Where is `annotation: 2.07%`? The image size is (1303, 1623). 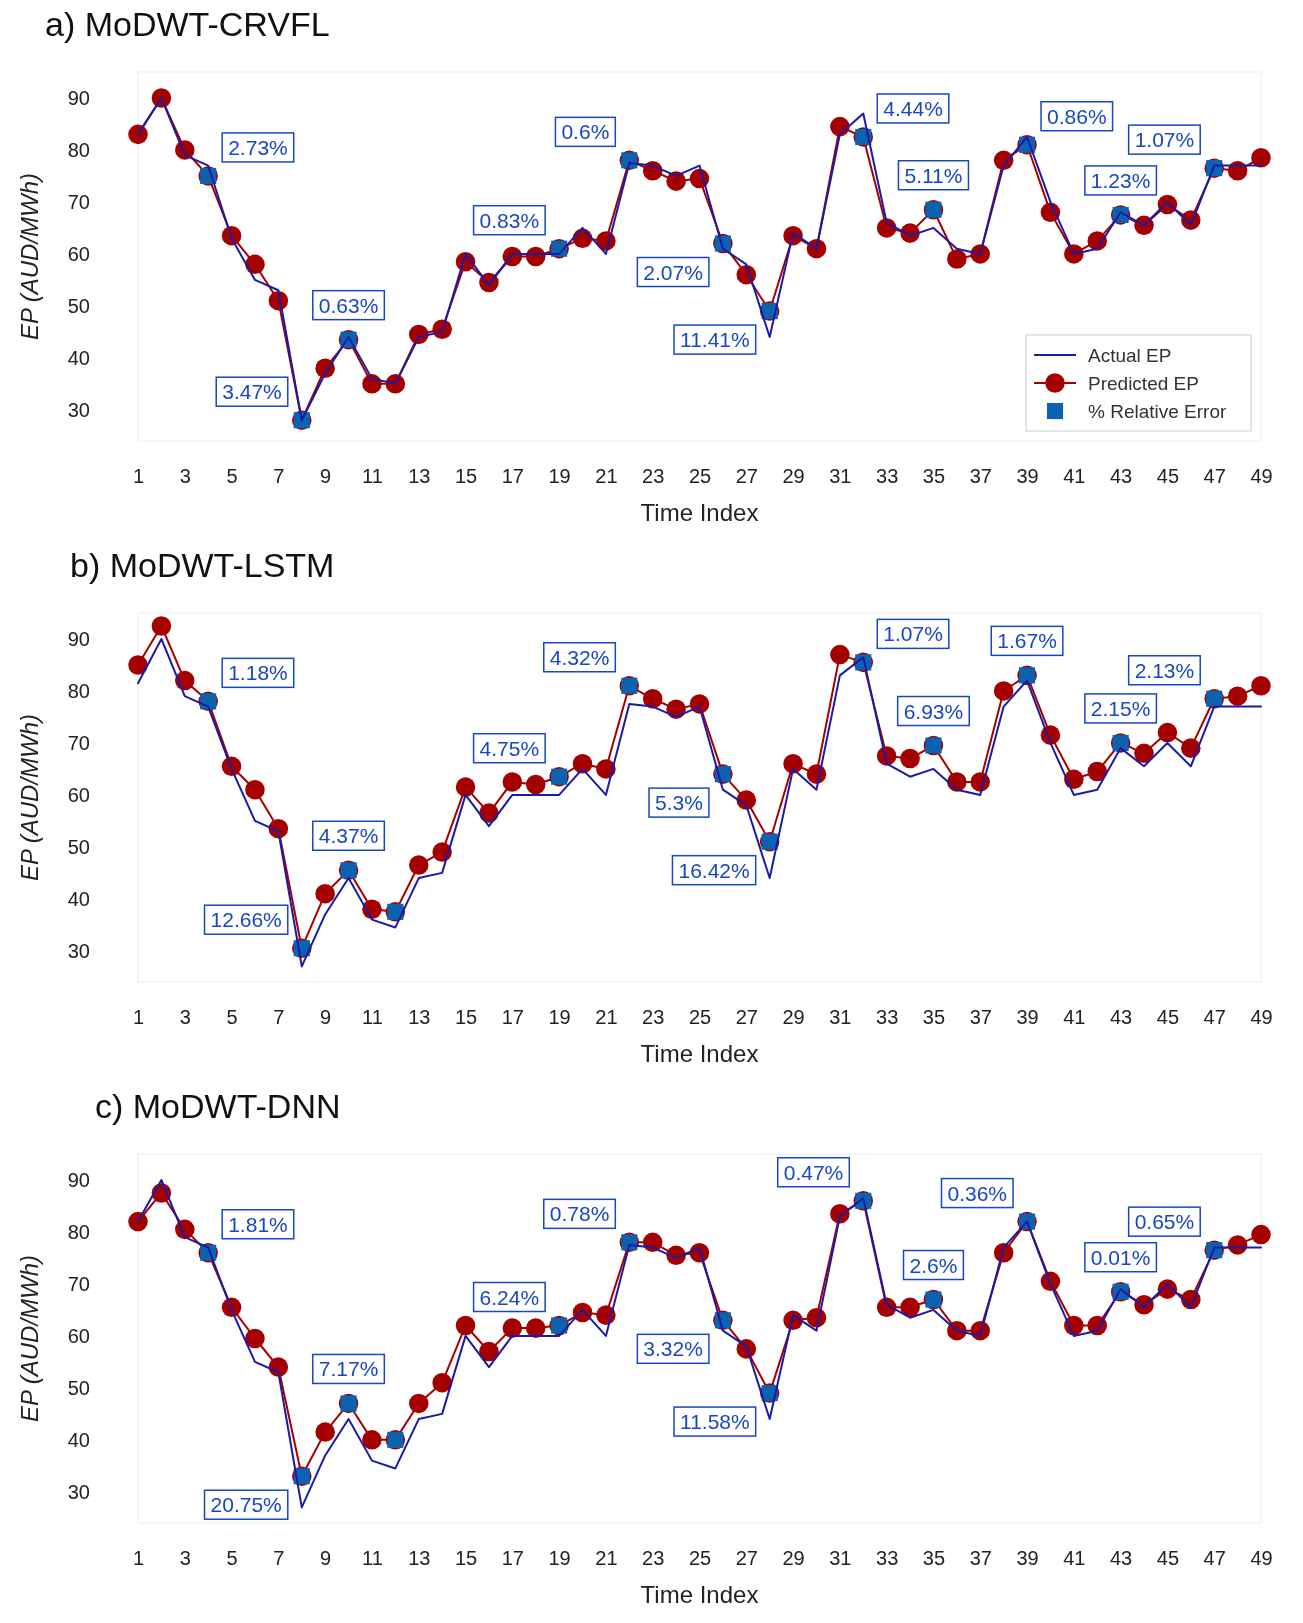
annotation: 2.07% is located at coordinates (673, 272).